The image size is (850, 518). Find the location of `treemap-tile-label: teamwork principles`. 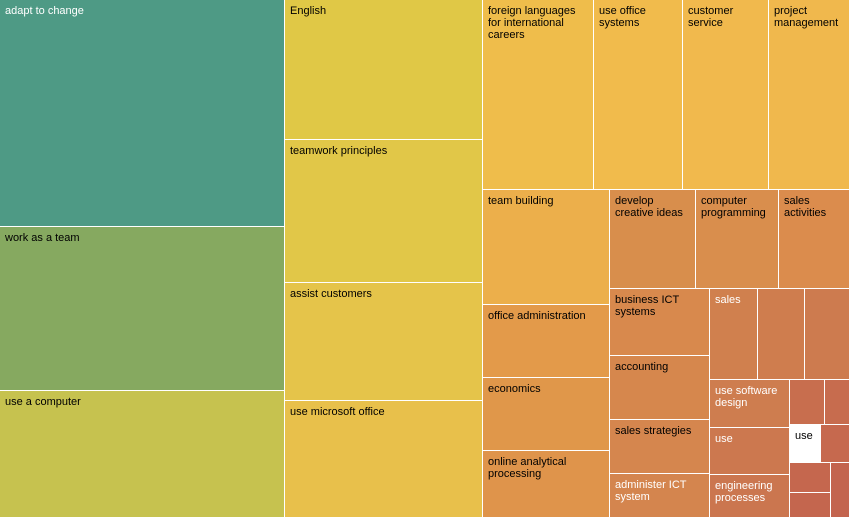

treemap-tile-label: teamwork principles is located at coordinates (339, 151).